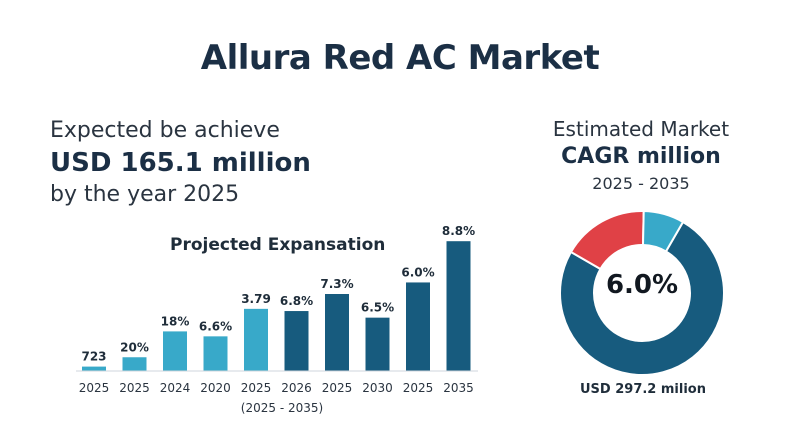  What do you see at coordinates (215, 388) in the screenshot?
I see `x-tick-label: 2020` at bounding box center [215, 388].